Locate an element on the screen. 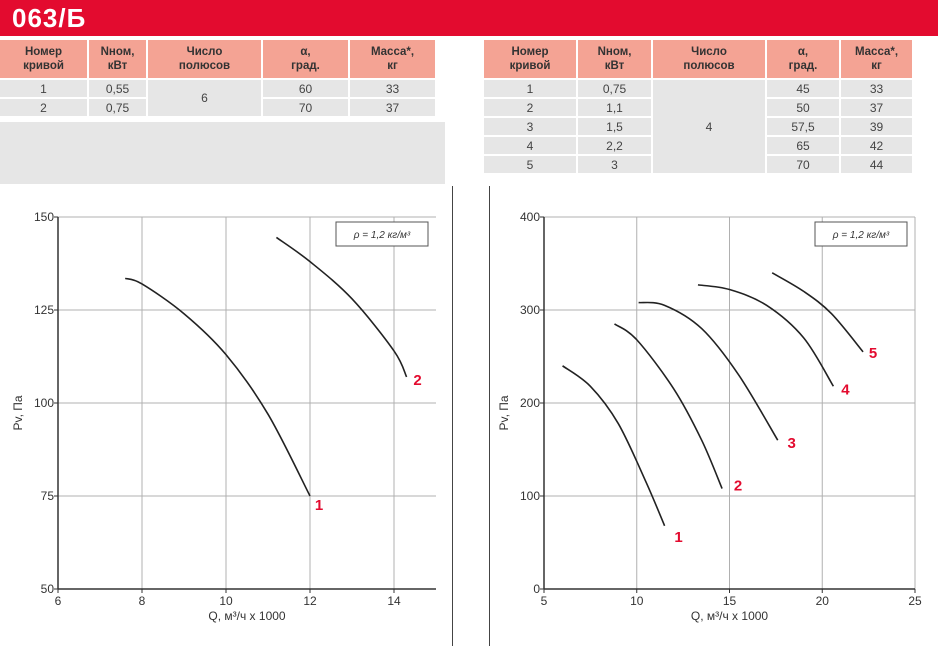  left-table-filler is located at coordinates (222, 153).